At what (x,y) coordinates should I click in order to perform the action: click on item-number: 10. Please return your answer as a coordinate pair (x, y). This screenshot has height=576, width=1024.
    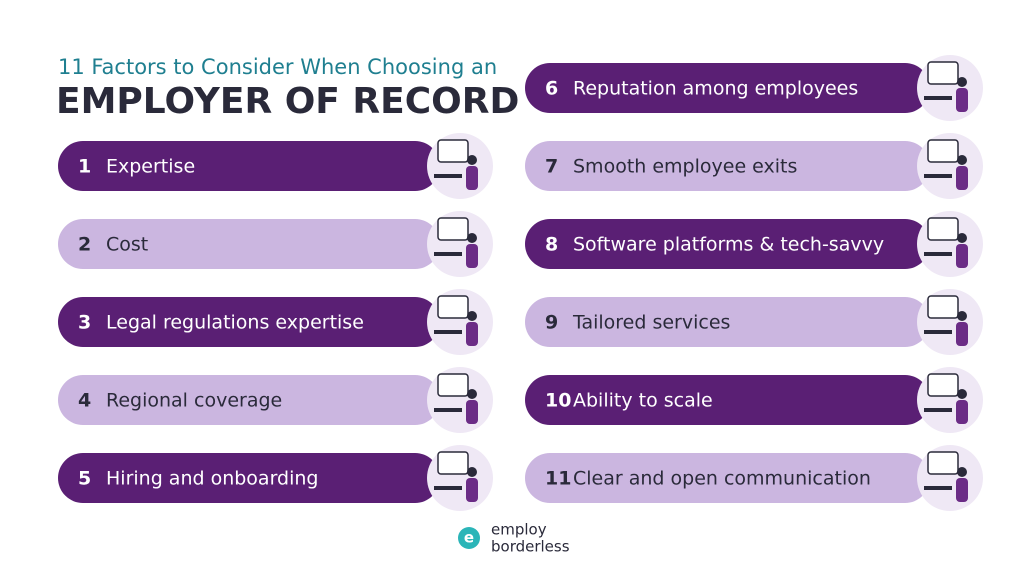
    Looking at the image, I should click on (558, 401).